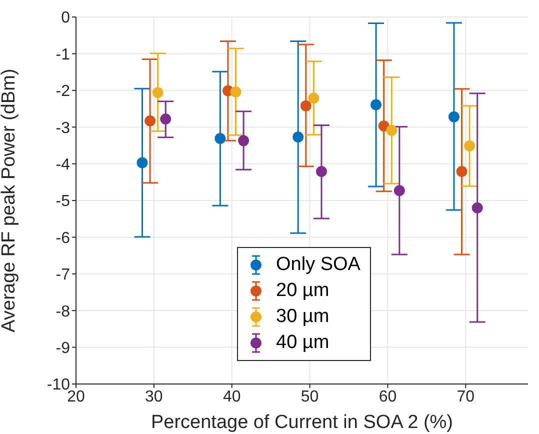 Image resolution: width=539 pixels, height=434 pixels. I want to click on y-tick-label: -6, so click(63, 238).